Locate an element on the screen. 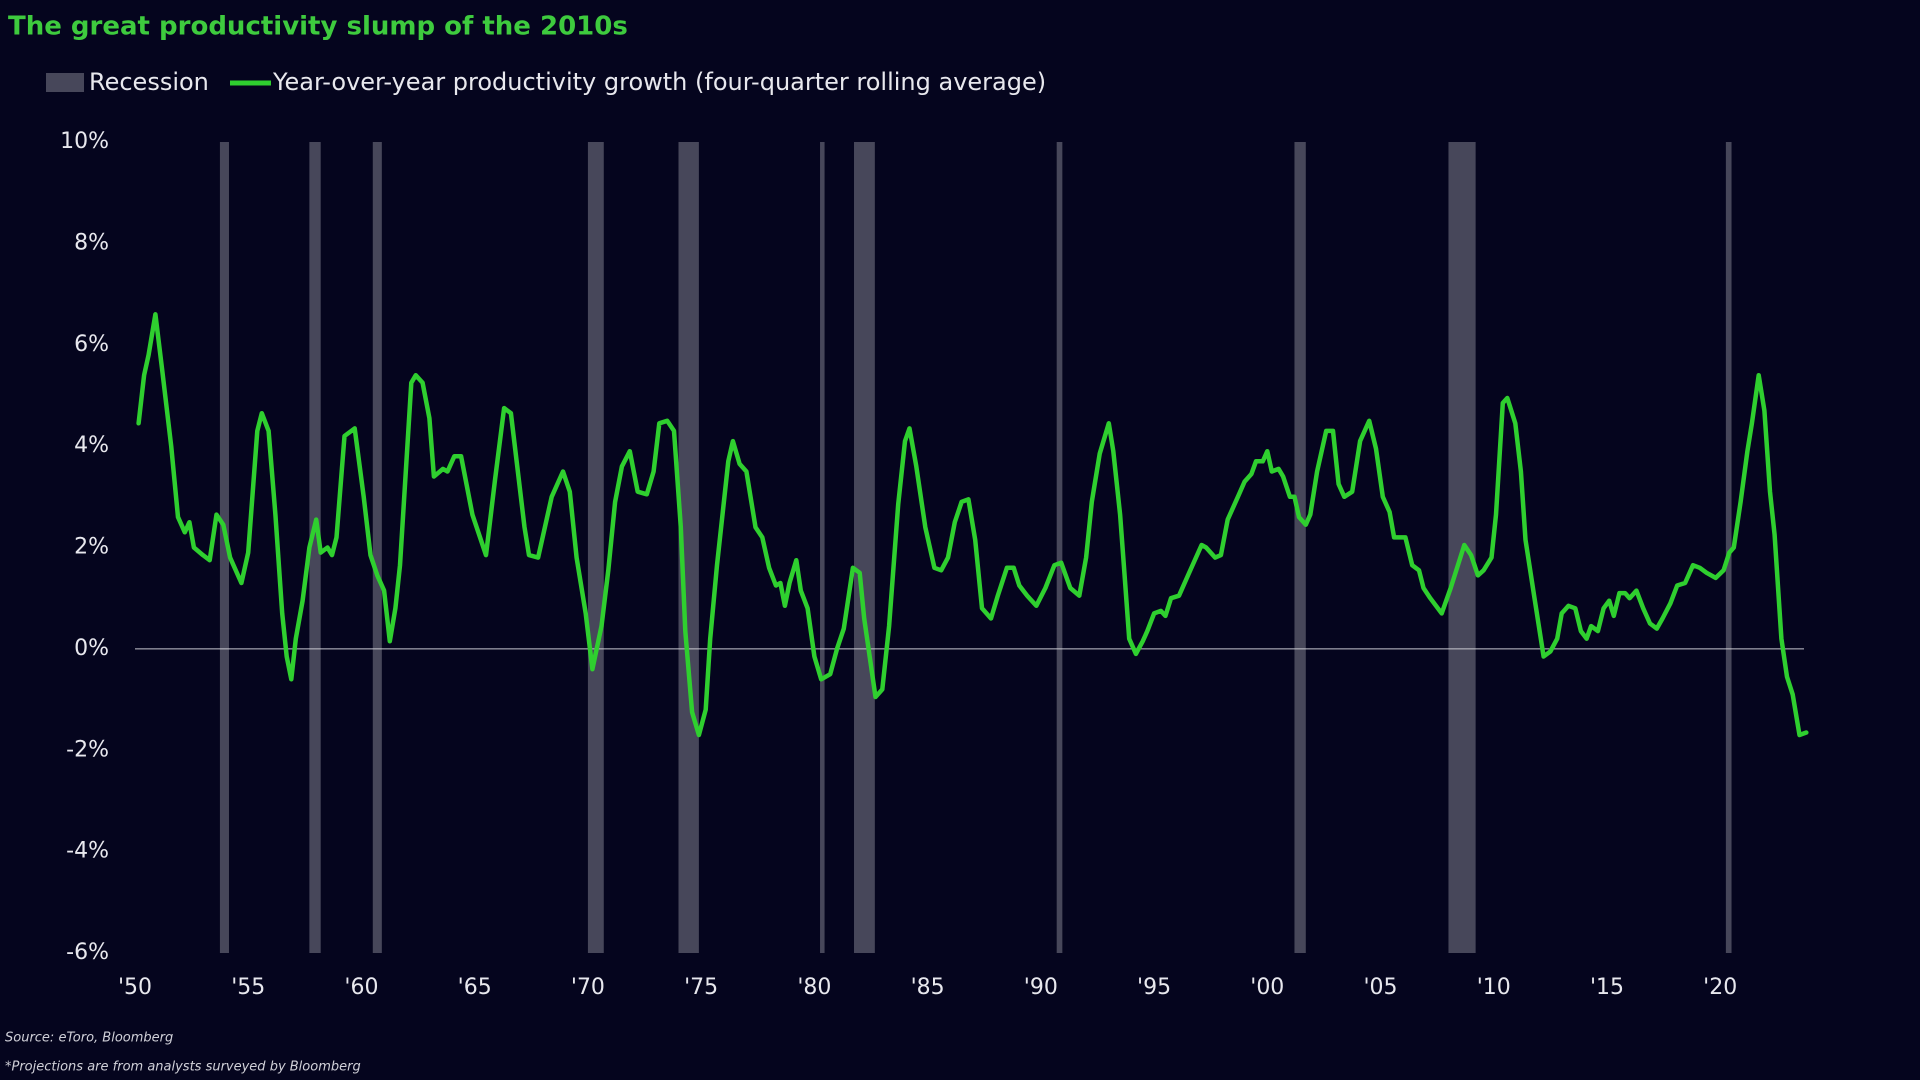  x-tick-label: '80 is located at coordinates (814, 987).